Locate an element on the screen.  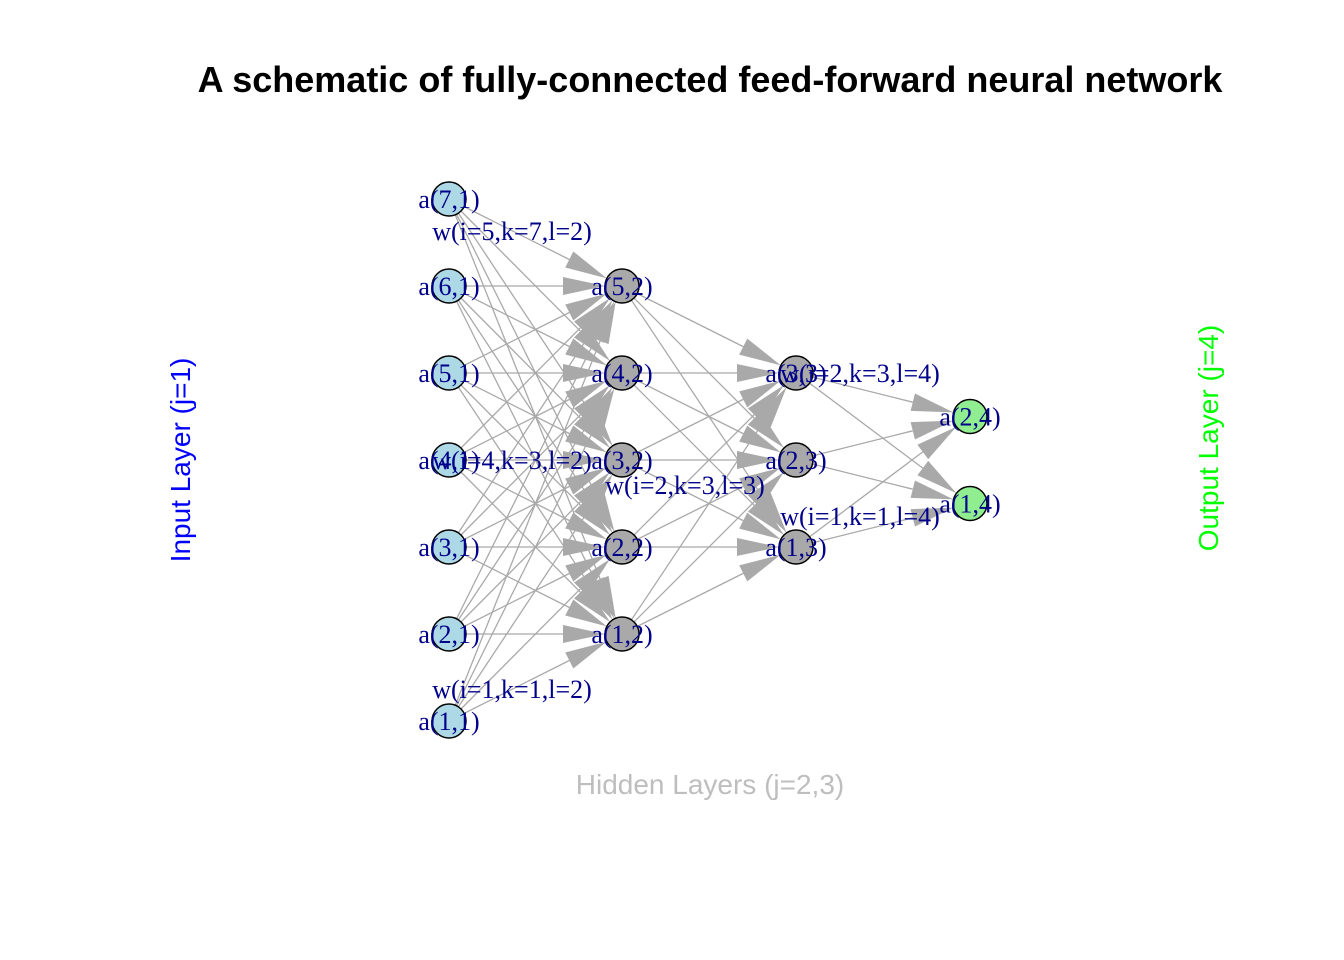
node-label-input-6: a(6,1) is located at coordinates (448, 286).